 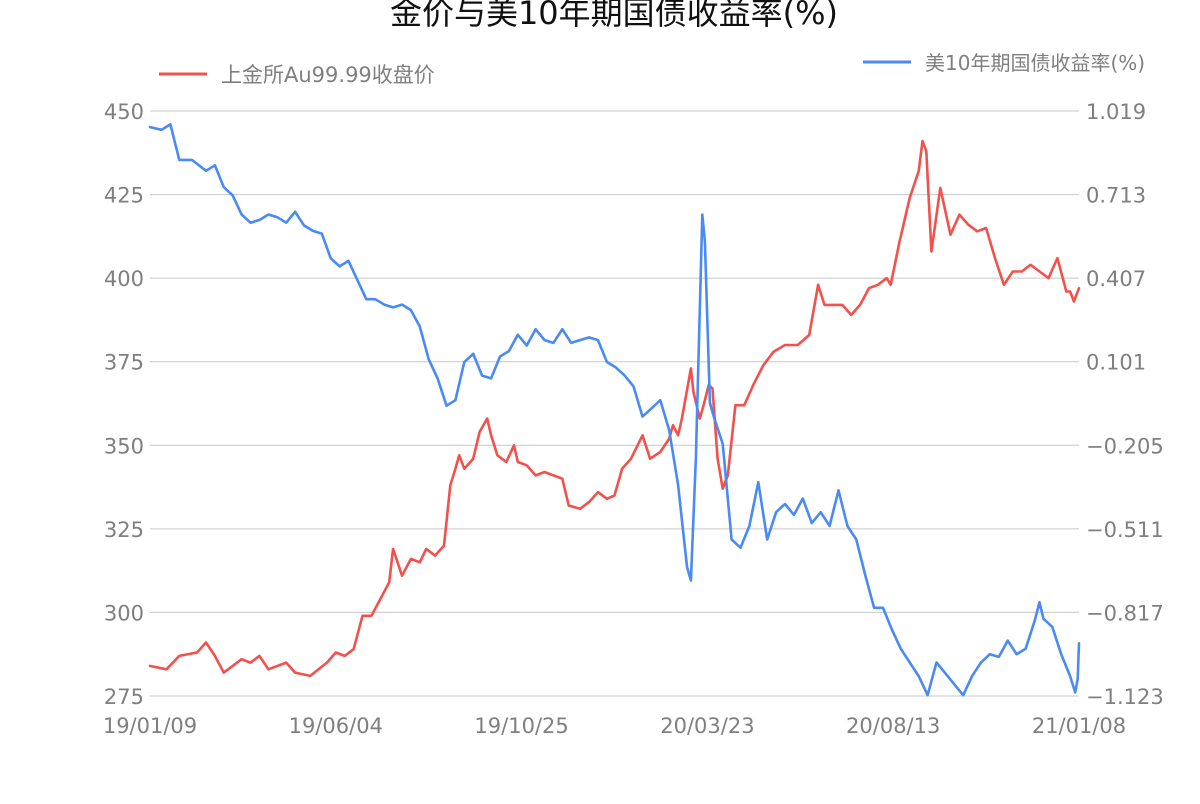 What do you see at coordinates (1125, 613) in the screenshot?
I see `y-right-tick-label: −0.817` at bounding box center [1125, 613].